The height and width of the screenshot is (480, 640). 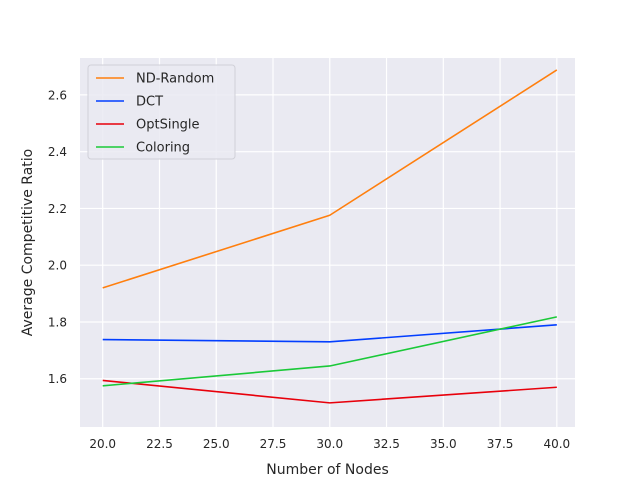 What do you see at coordinates (102, 444) in the screenshot?
I see `x-tick-label: 20.0` at bounding box center [102, 444].